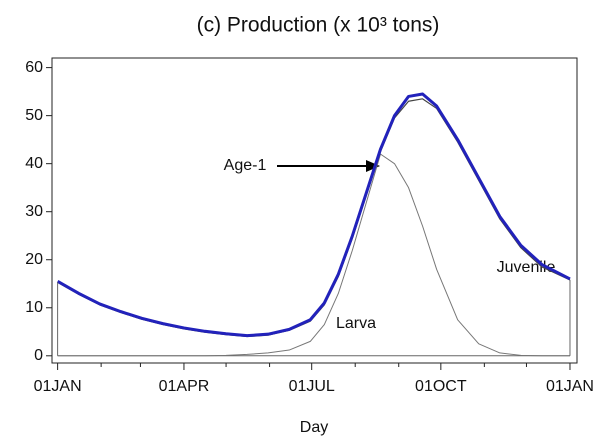 The height and width of the screenshot is (444, 608). What do you see at coordinates (312, 386) in the screenshot?
I see `x-tick-label: 01JUL` at bounding box center [312, 386].